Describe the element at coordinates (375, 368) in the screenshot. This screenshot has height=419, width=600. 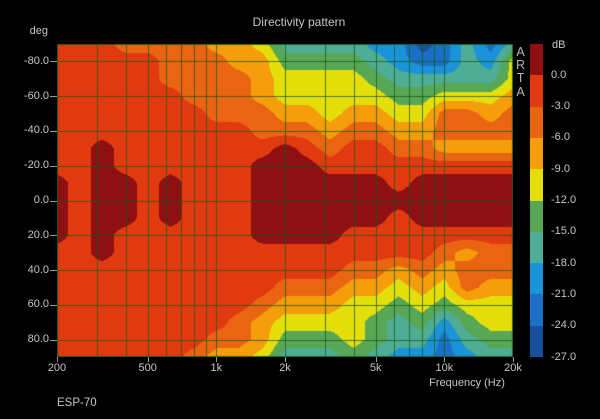
I see `x-tick-label: 5k` at that location.